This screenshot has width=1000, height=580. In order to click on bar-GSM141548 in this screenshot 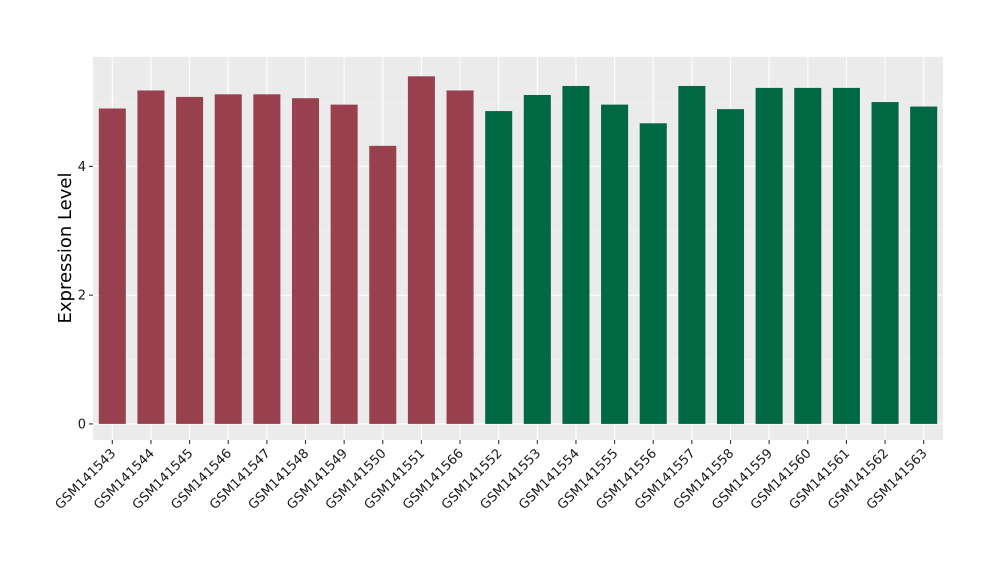, I will do `click(305, 261)`.